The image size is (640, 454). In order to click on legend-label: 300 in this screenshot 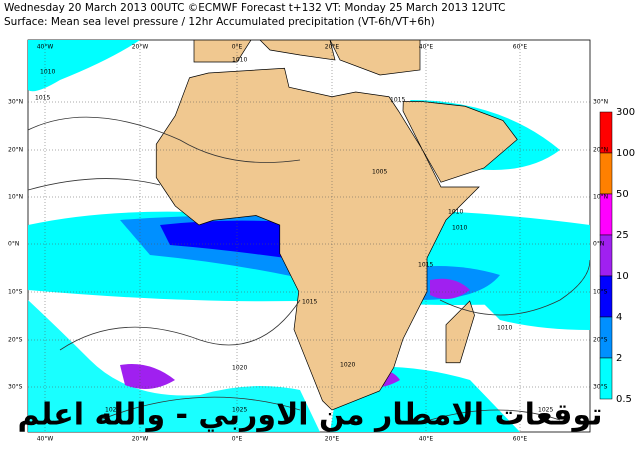, I will do `click(625, 112)`.